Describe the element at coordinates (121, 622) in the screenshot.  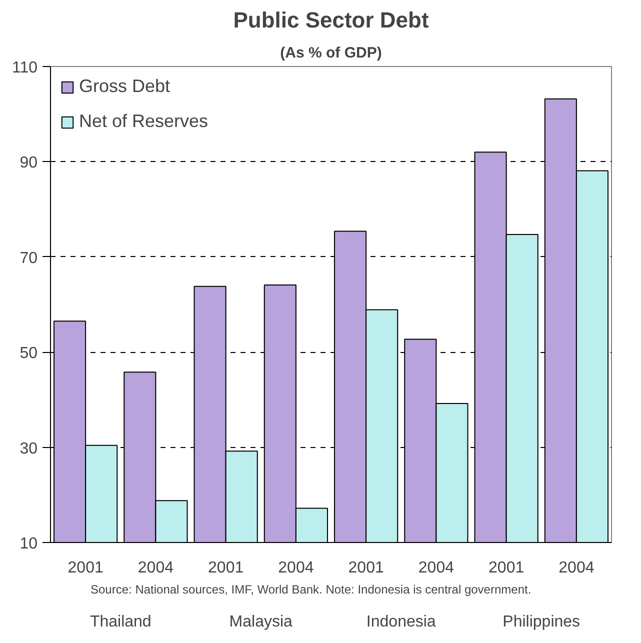
I see `text: Thailand` at that location.